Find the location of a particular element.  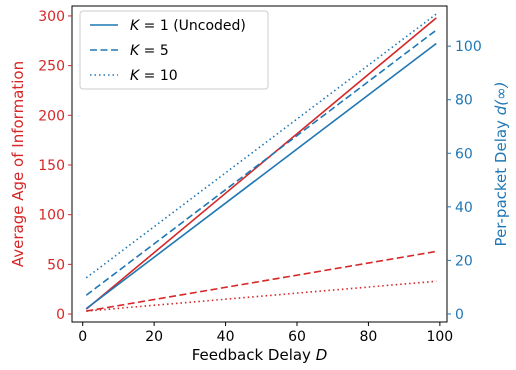

x-tick-label: 60 is located at coordinates (297, 337).